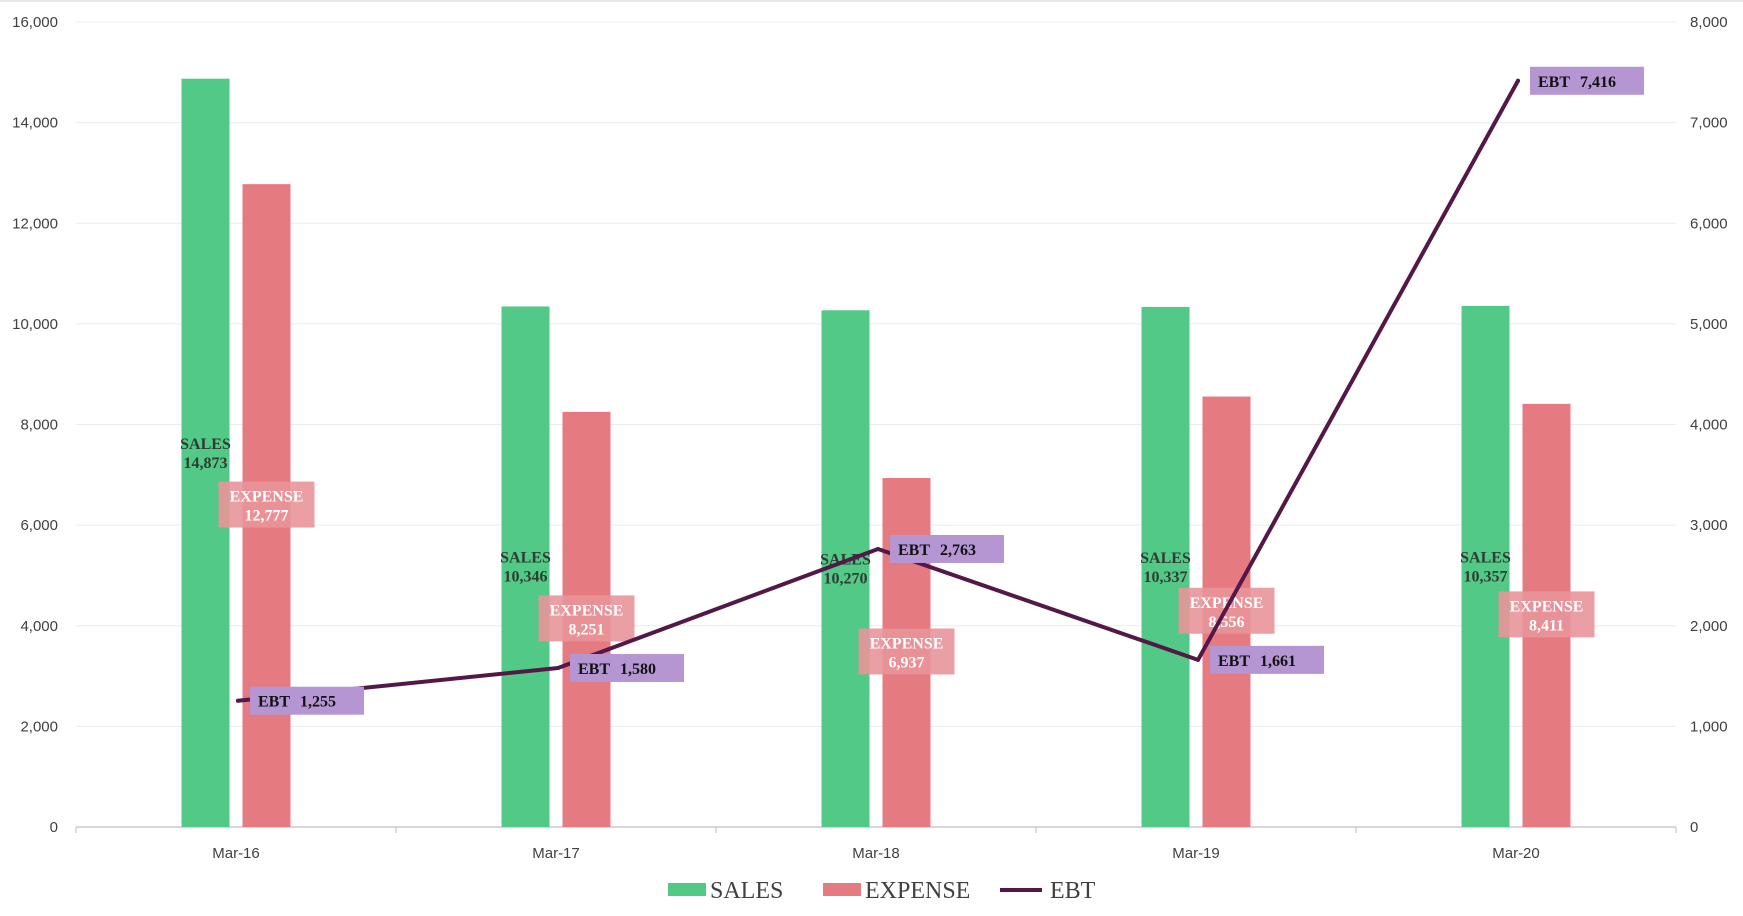 Image resolution: width=1743 pixels, height=916 pixels. What do you see at coordinates (1709, 123) in the screenshot?
I see `y-right-tick-label: 7,000` at bounding box center [1709, 123].